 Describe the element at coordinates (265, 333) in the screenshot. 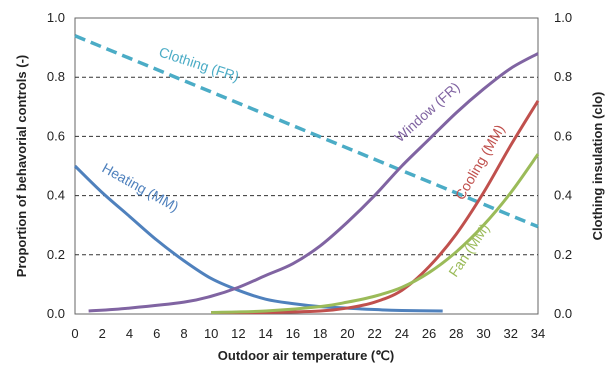

I see `x-tick-label-14: 14` at that location.